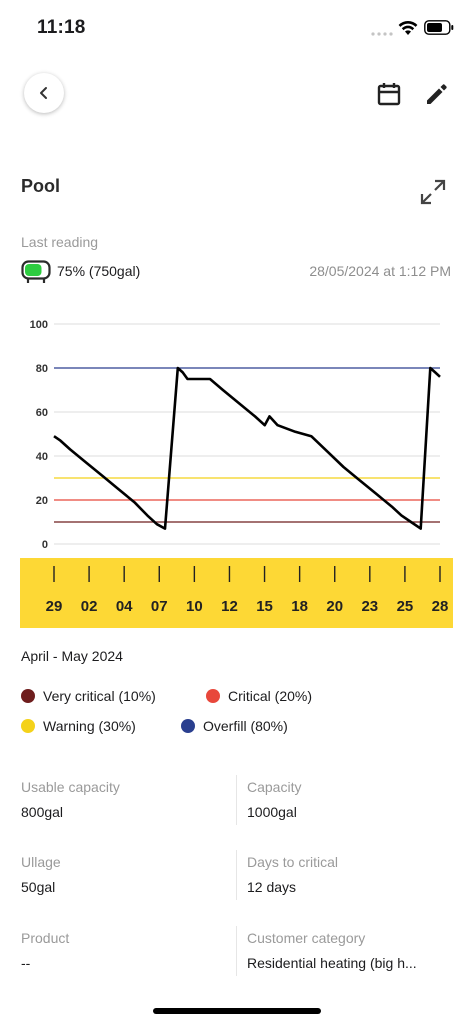 This screenshot has height=1024, width=473. I want to click on level-series-line, so click(247, 448).